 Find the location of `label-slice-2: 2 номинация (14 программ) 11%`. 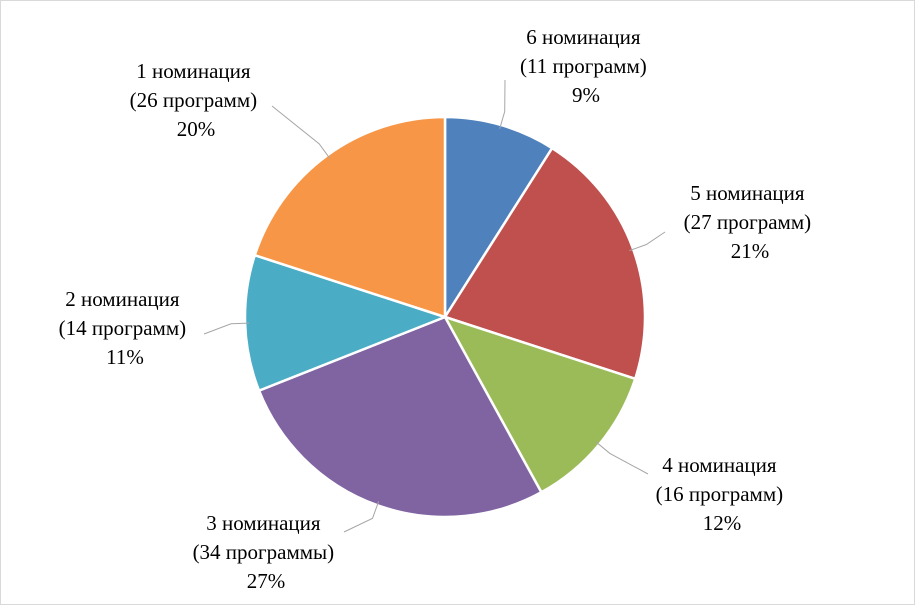

label-slice-2: 2 номинация (14 программ) 11% is located at coordinates (125, 328).